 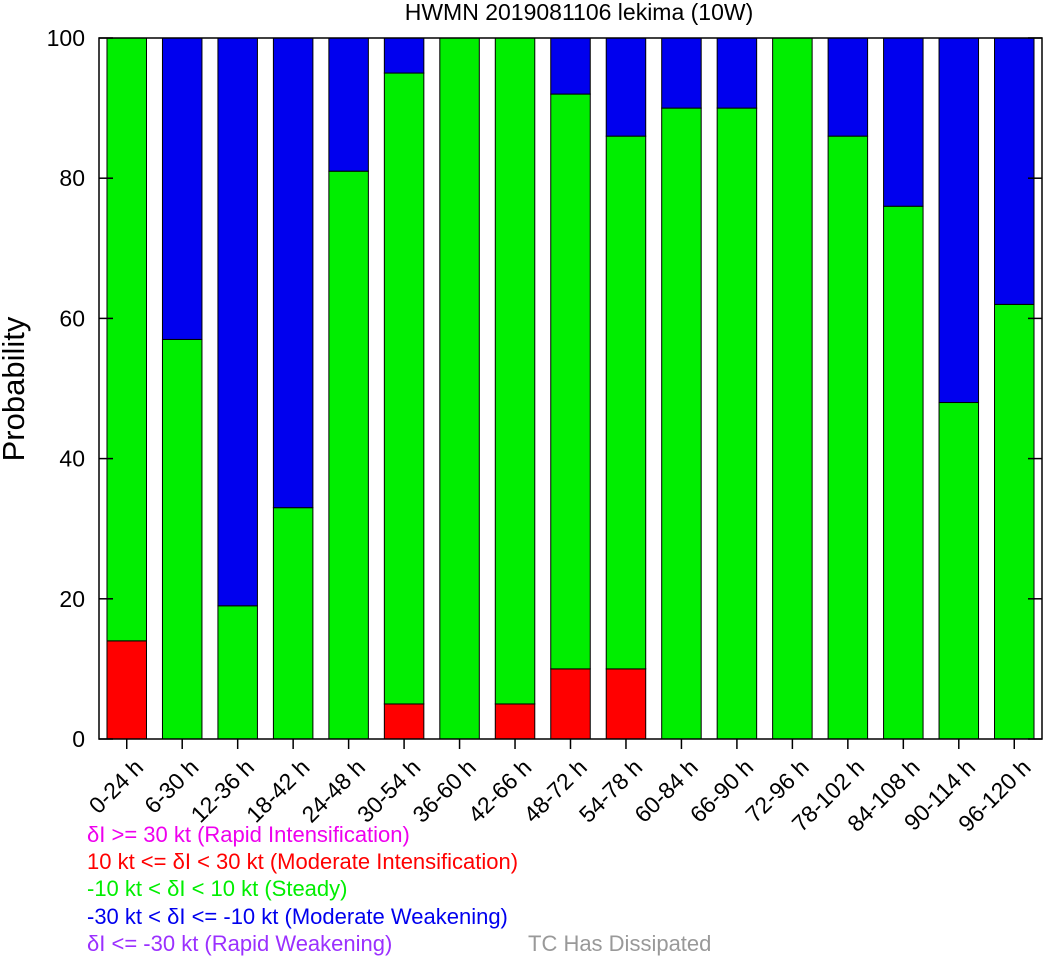 I want to click on y-tick-label-60: 60, so click(x=72, y=318).